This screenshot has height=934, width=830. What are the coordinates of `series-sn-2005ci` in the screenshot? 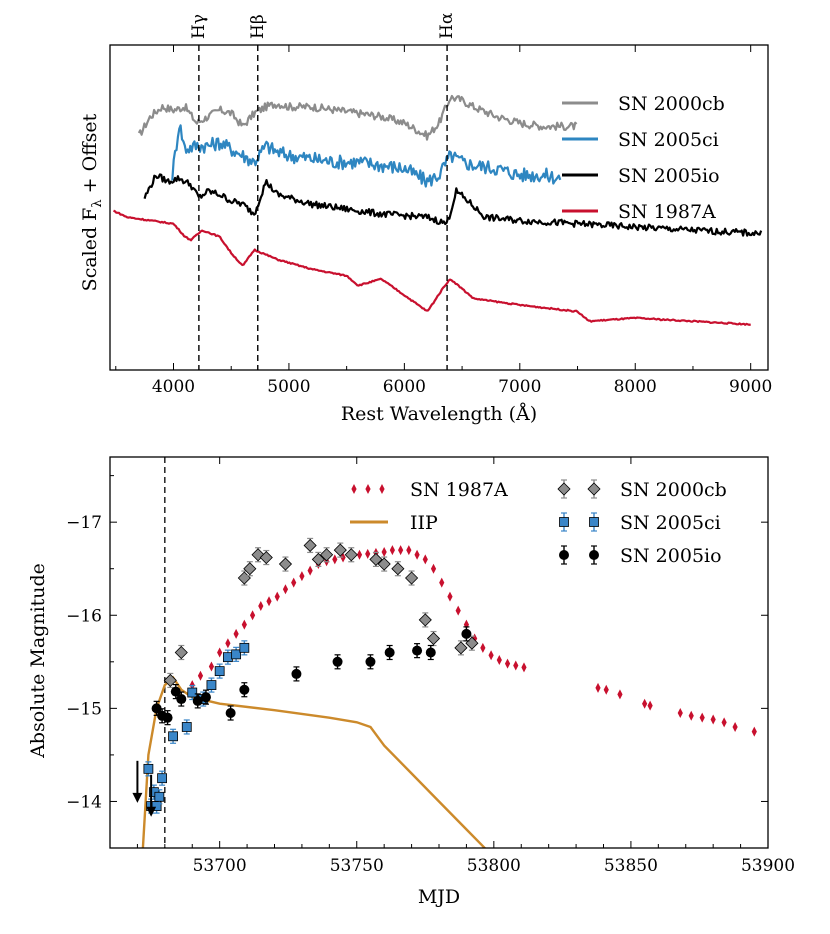 It's located at (196, 727).